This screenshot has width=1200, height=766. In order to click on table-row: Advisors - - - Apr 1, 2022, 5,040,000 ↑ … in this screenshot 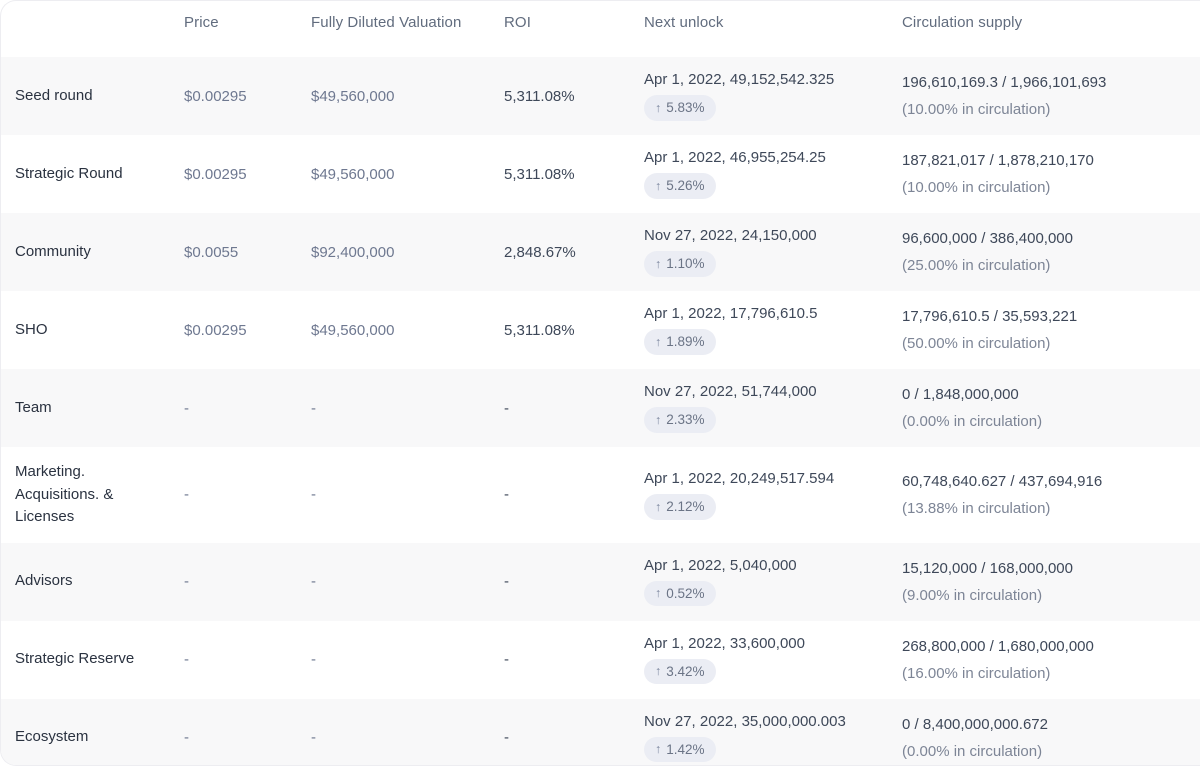, I will do `click(600, 581)`.